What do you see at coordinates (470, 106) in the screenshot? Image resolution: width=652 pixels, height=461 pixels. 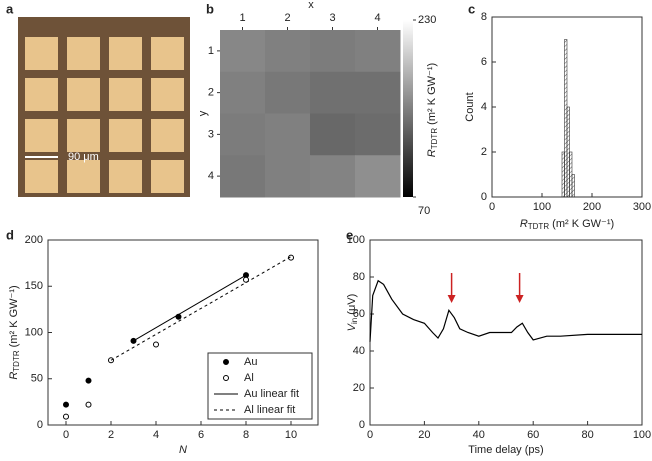 I see `y-axis-label: Count` at bounding box center [470, 106].